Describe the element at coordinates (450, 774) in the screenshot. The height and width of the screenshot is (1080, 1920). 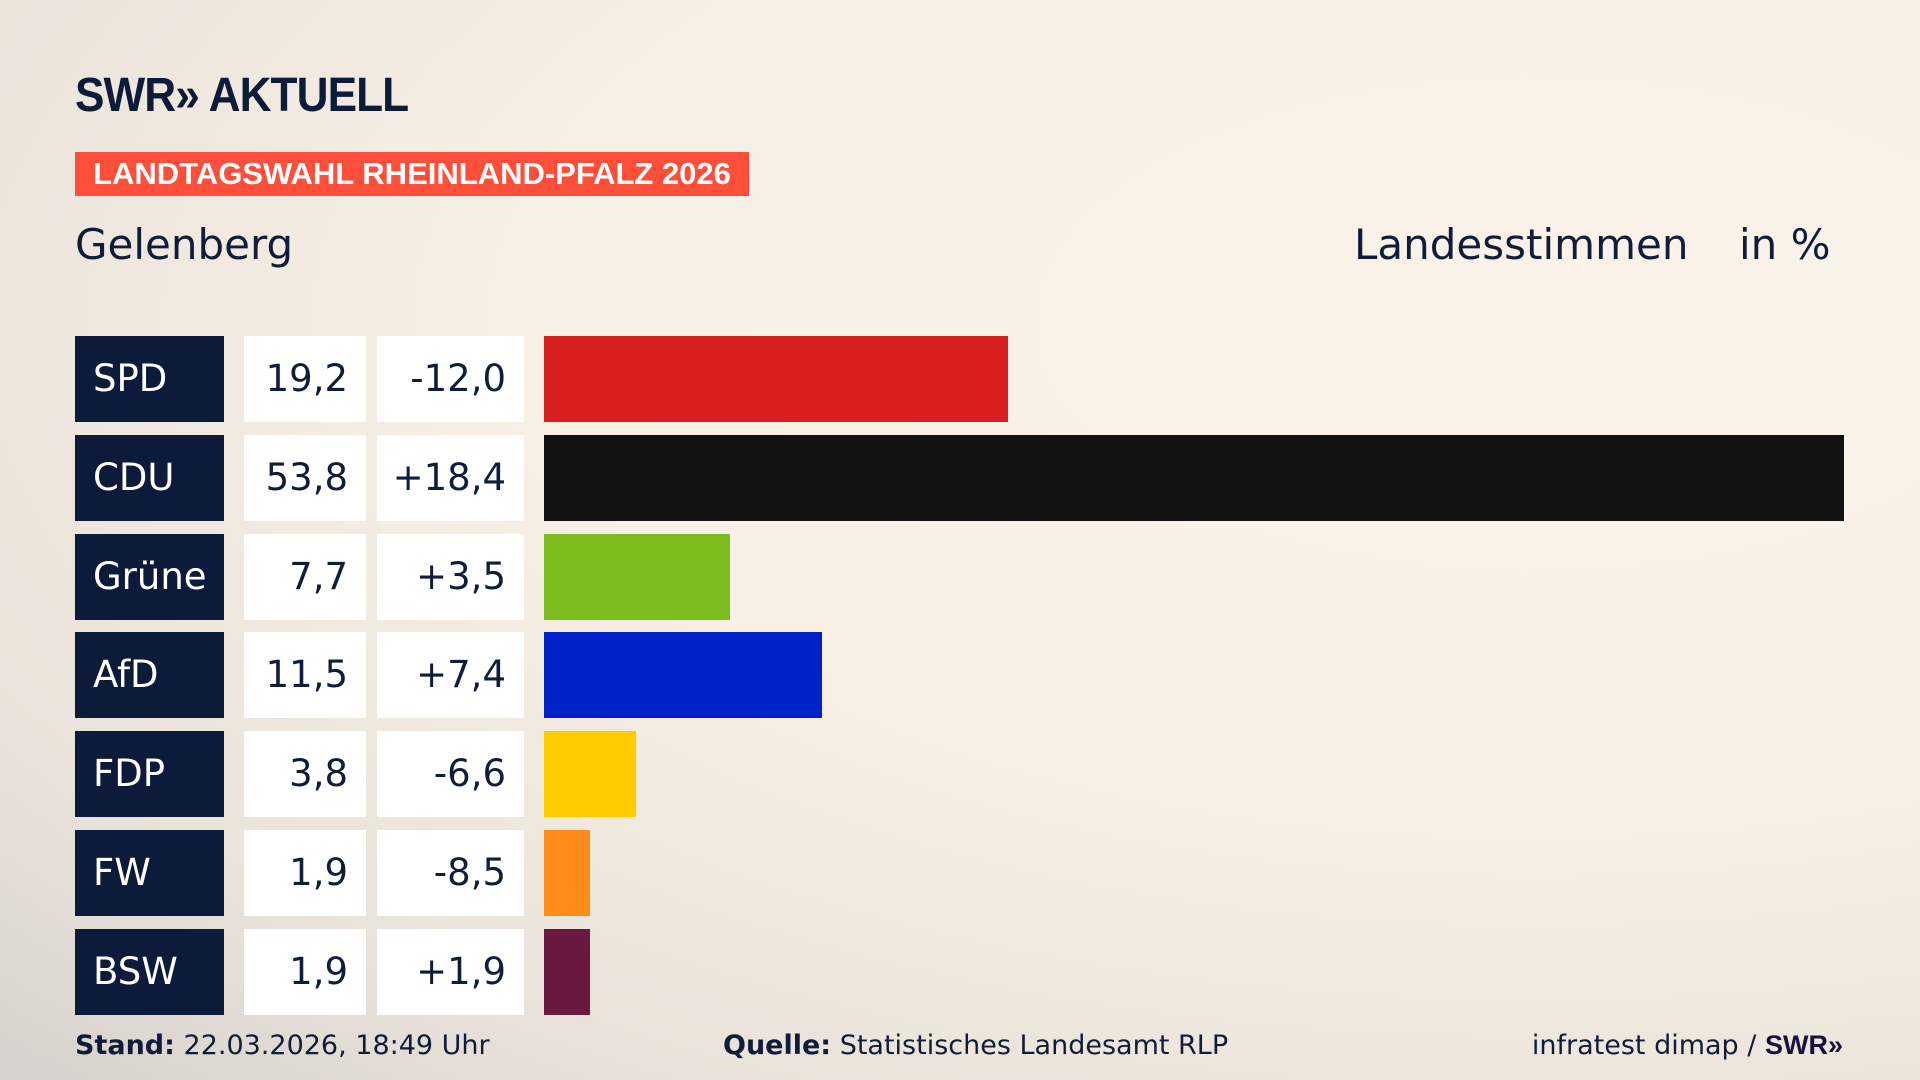
I see `diff-label: -6,6` at that location.